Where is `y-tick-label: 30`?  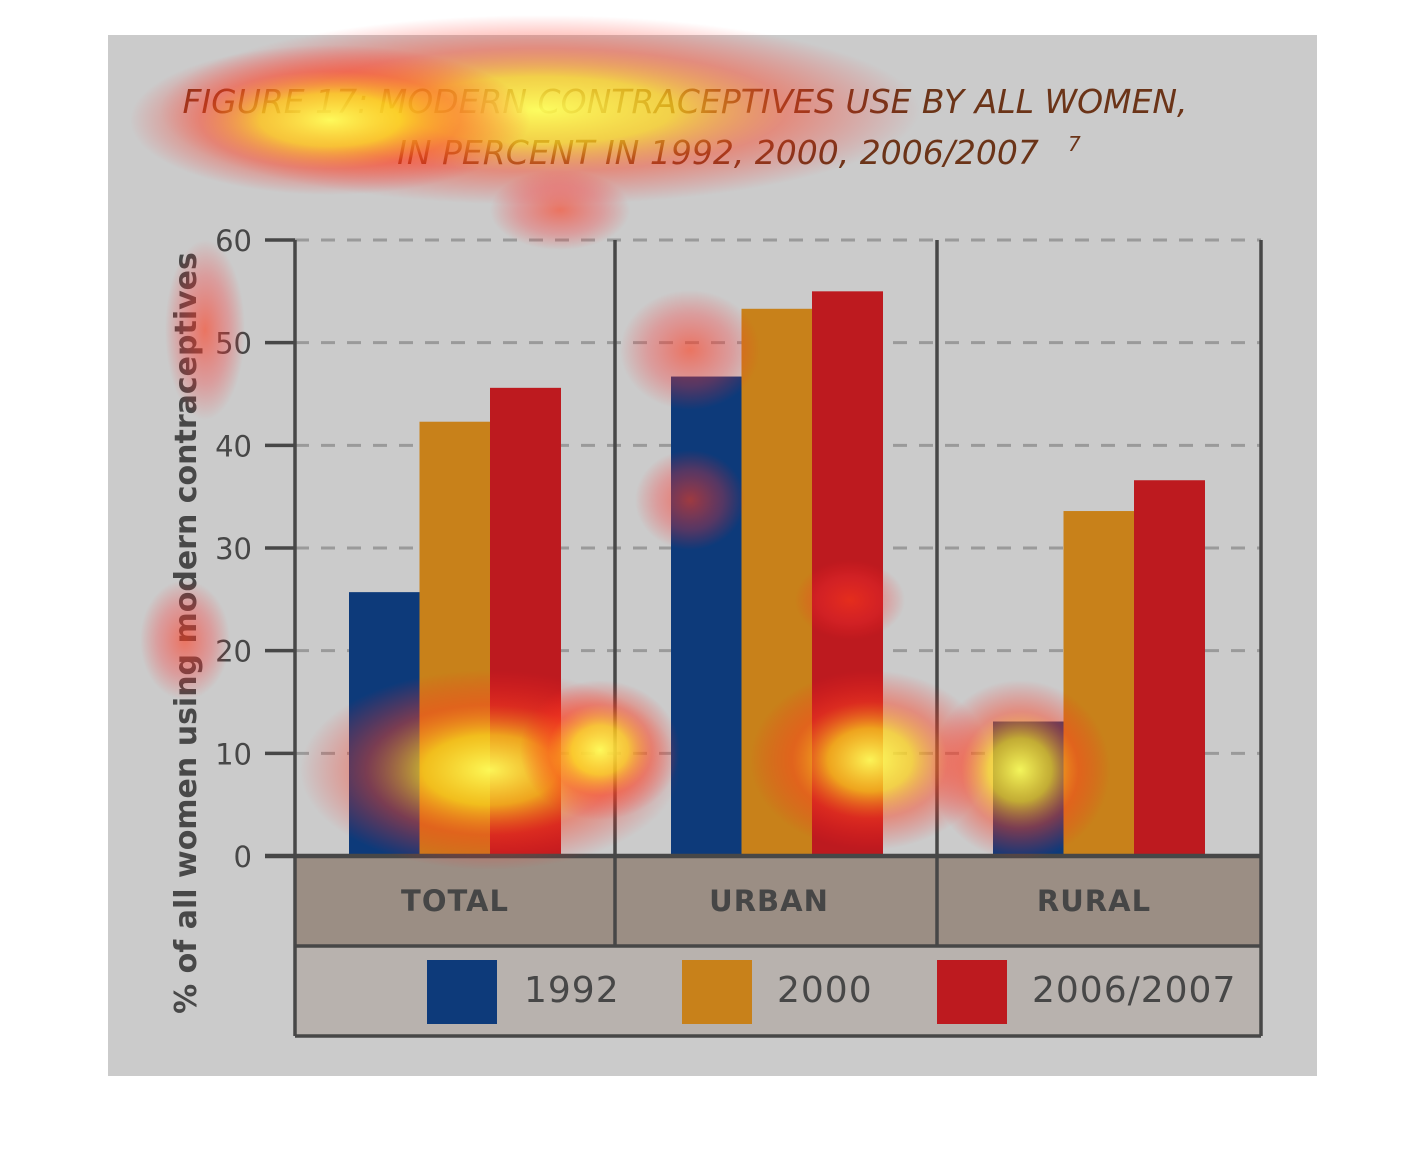
y-tick-label: 30 is located at coordinates (233, 549).